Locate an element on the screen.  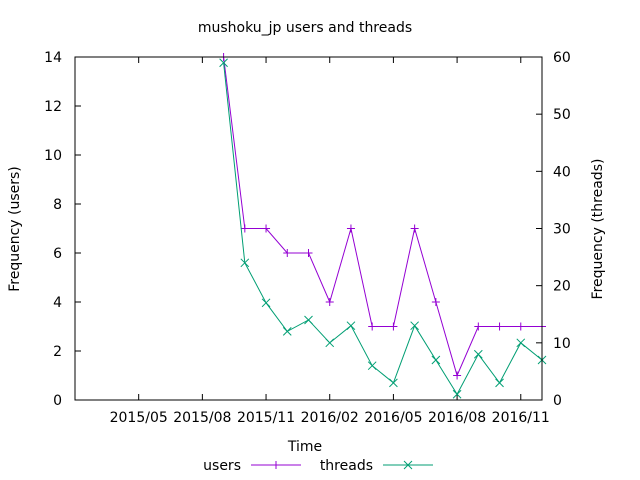
y-tick-label: 10 is located at coordinates (53, 156).